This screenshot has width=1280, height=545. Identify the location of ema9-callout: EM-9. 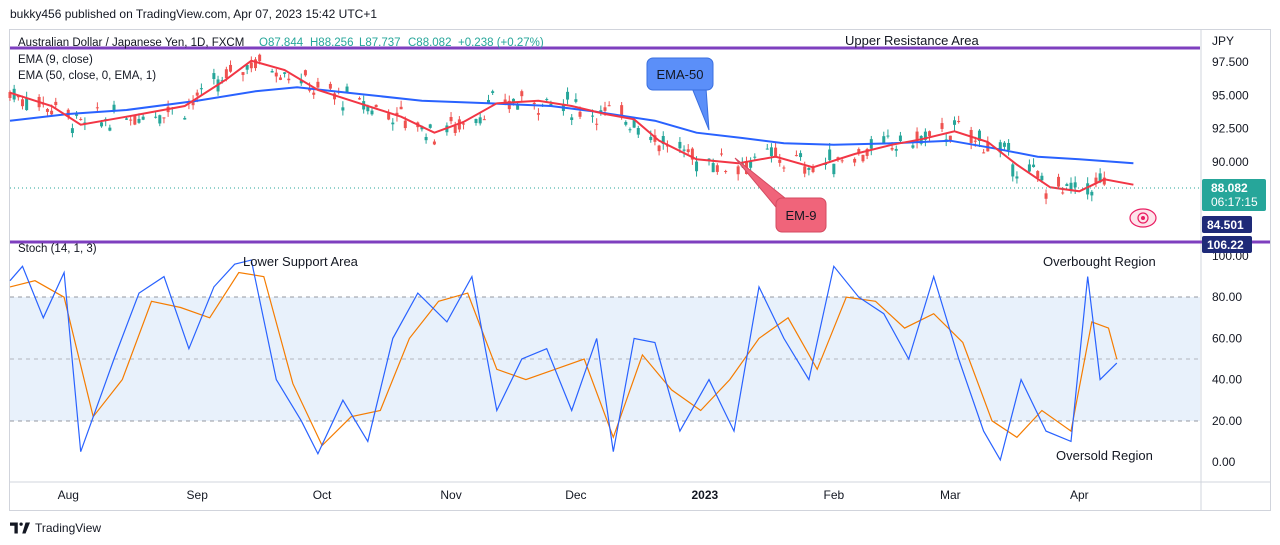
(780, 195).